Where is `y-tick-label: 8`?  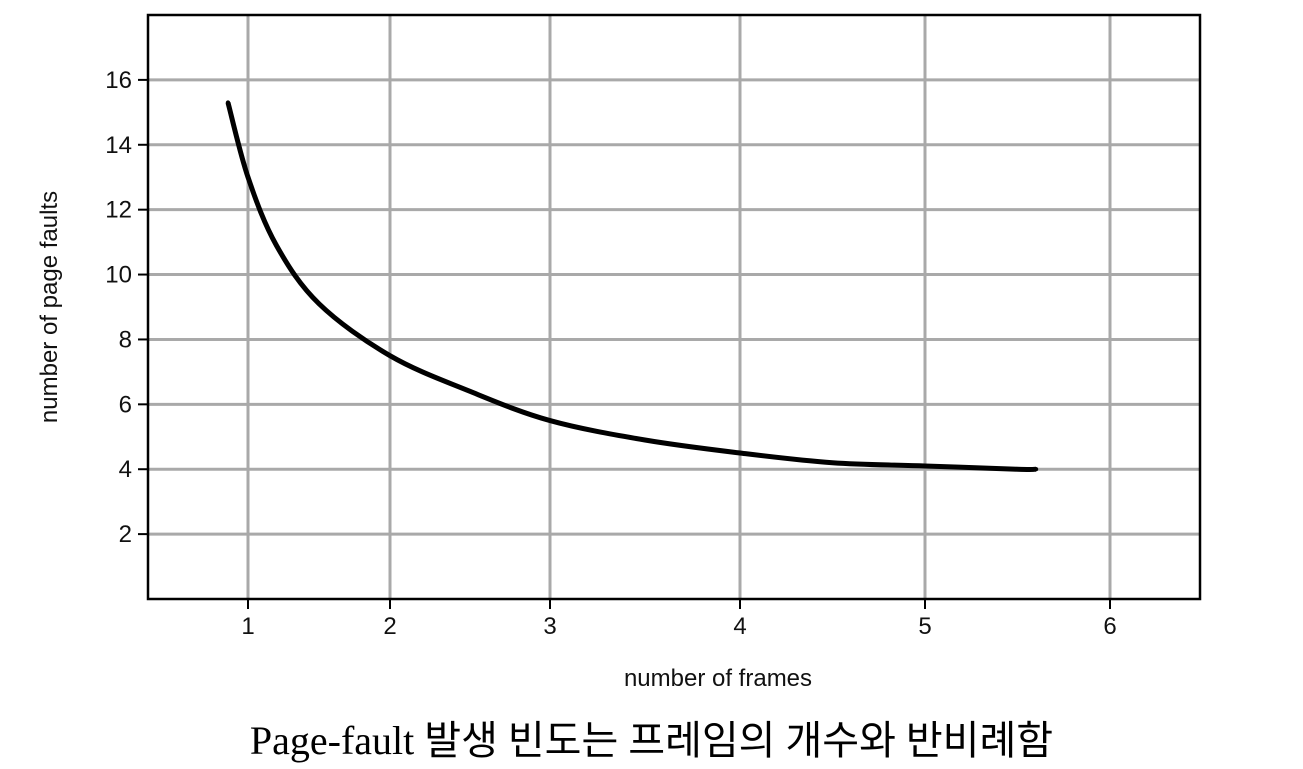
y-tick-label: 8 is located at coordinates (125, 339).